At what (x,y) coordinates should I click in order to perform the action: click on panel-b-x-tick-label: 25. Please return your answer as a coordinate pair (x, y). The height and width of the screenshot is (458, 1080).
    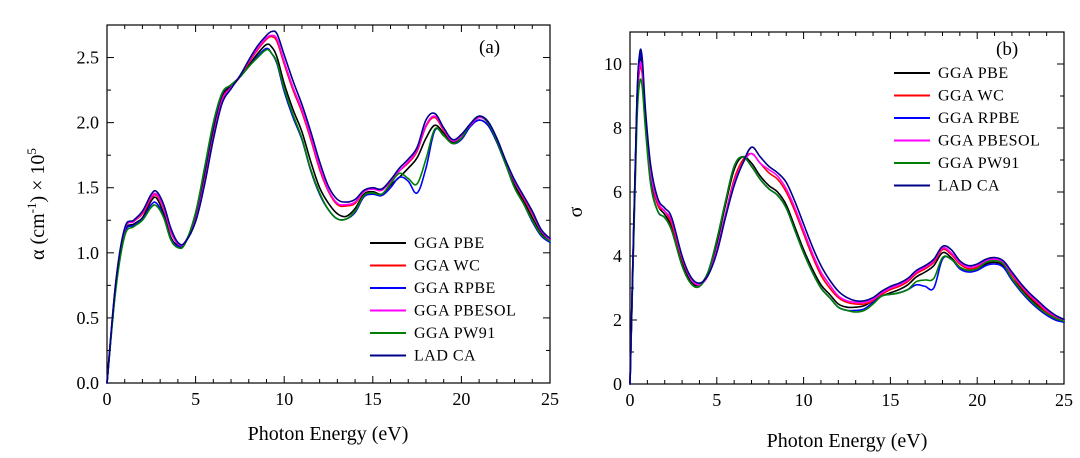
    Looking at the image, I should click on (1064, 400).